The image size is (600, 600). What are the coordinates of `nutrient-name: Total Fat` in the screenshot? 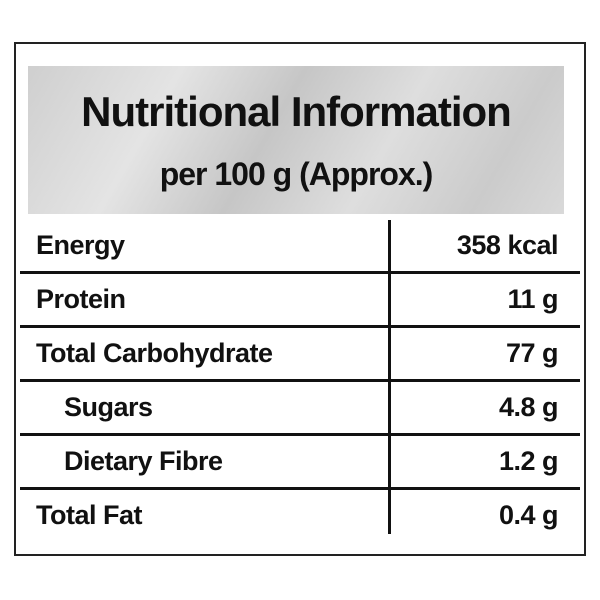 It's located at (89, 515).